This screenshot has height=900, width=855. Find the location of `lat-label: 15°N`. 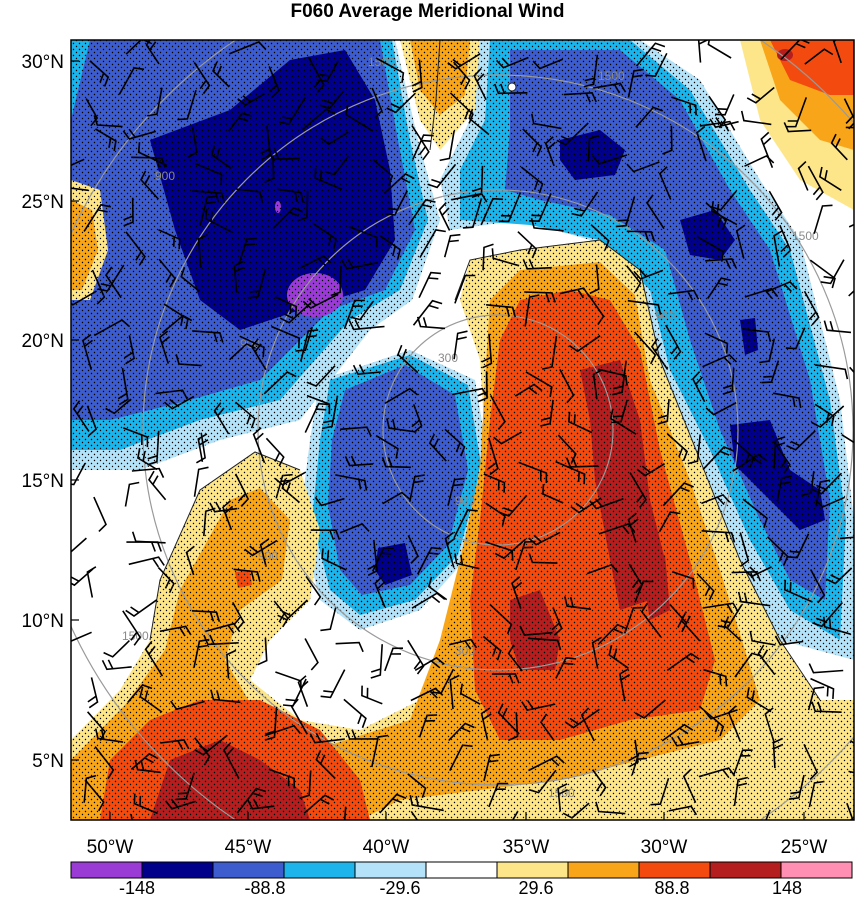

lat-label: 15°N is located at coordinates (43, 481).